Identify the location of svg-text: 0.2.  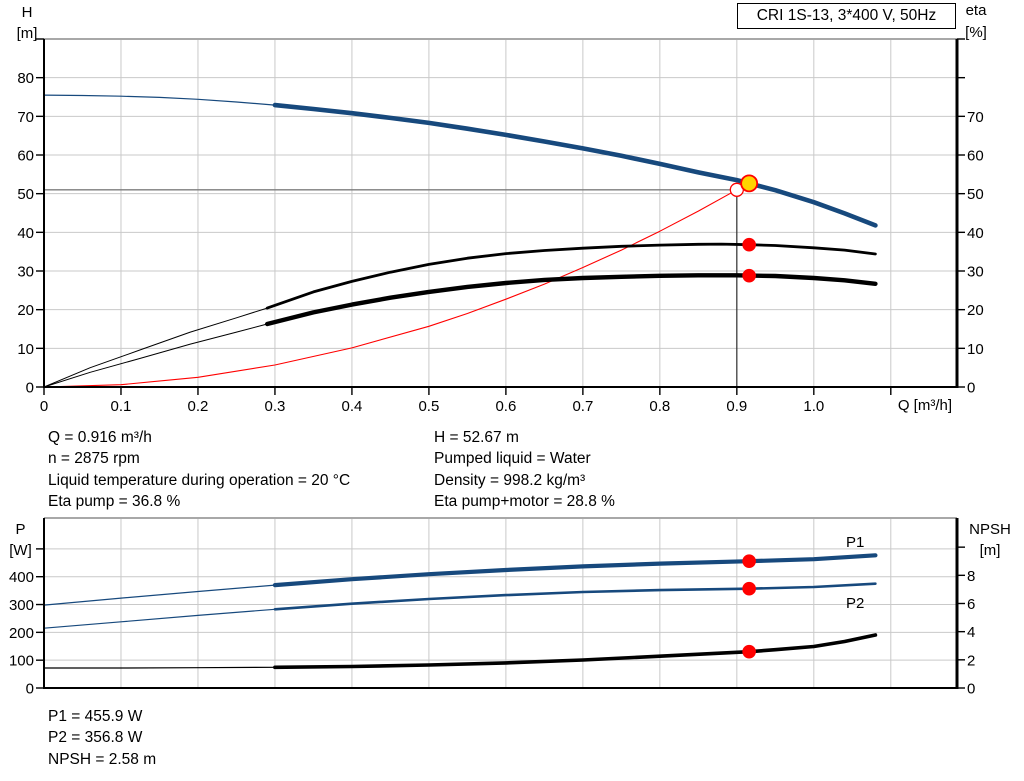
(198, 406).